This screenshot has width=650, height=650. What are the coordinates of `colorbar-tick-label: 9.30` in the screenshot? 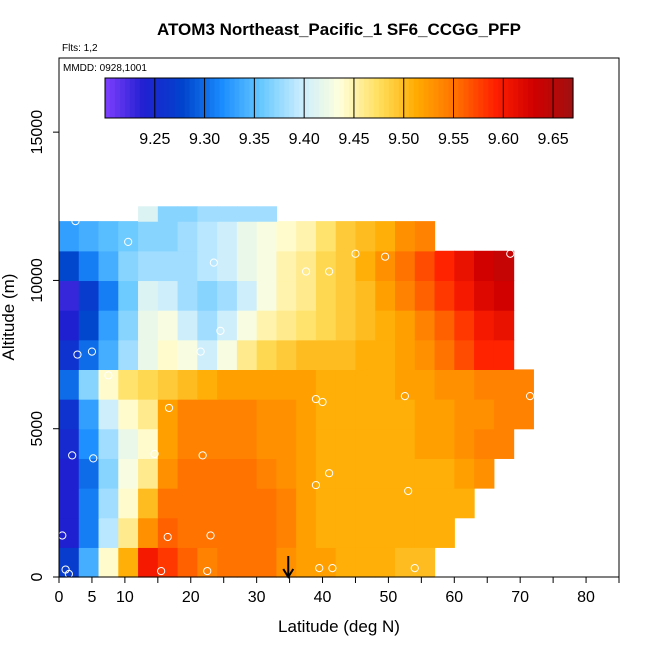 It's located at (204, 139).